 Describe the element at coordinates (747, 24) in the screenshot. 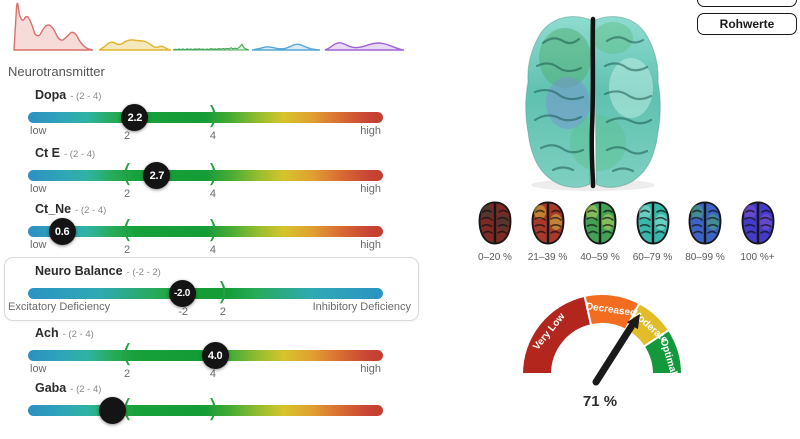

I see `rohwerte-button: Rohwerte` at that location.